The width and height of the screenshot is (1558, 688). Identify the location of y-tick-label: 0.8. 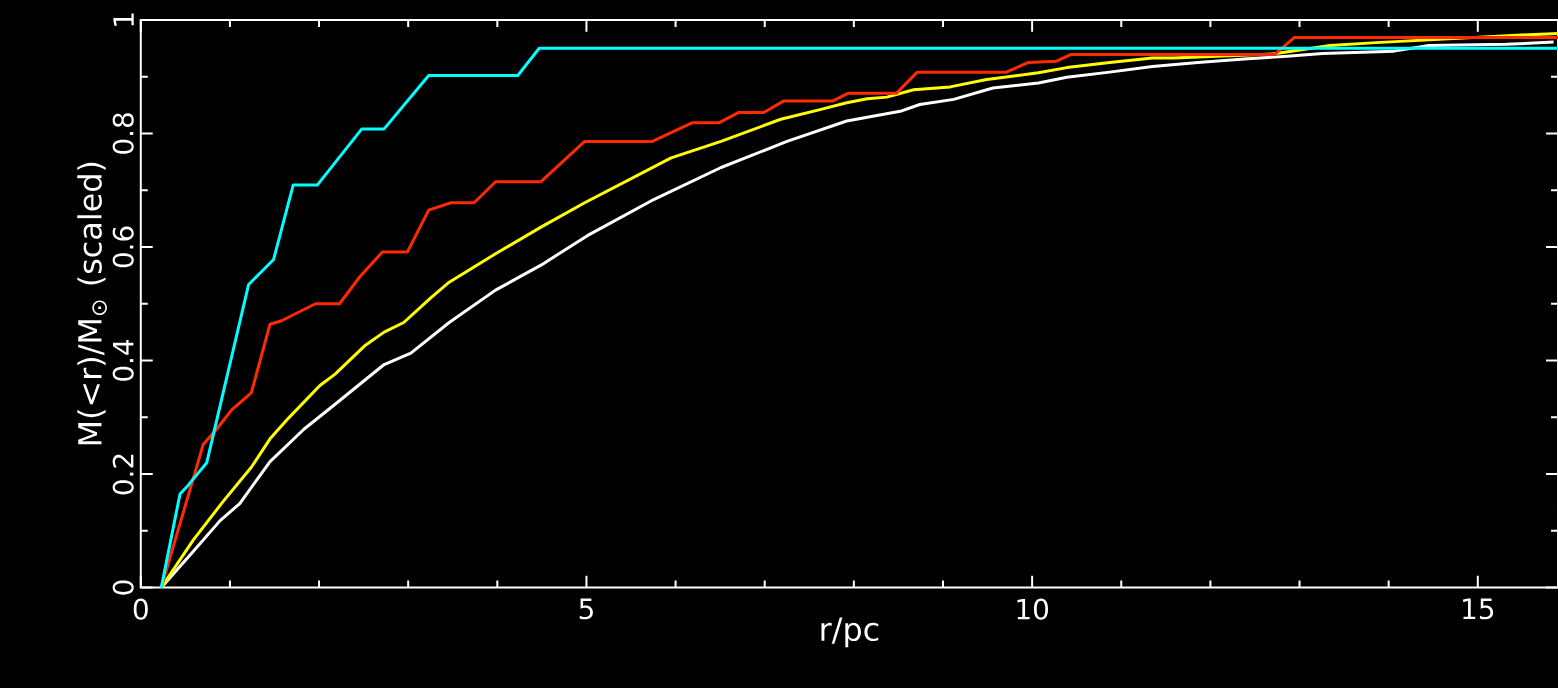
(123, 133).